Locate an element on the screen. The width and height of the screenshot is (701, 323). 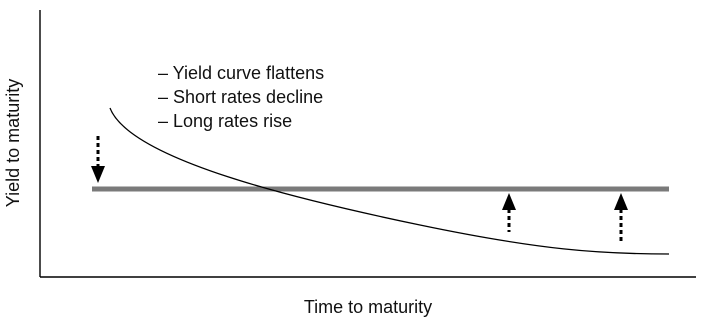
note-long-rates-rise: – Long rates rise is located at coordinates (225, 121).